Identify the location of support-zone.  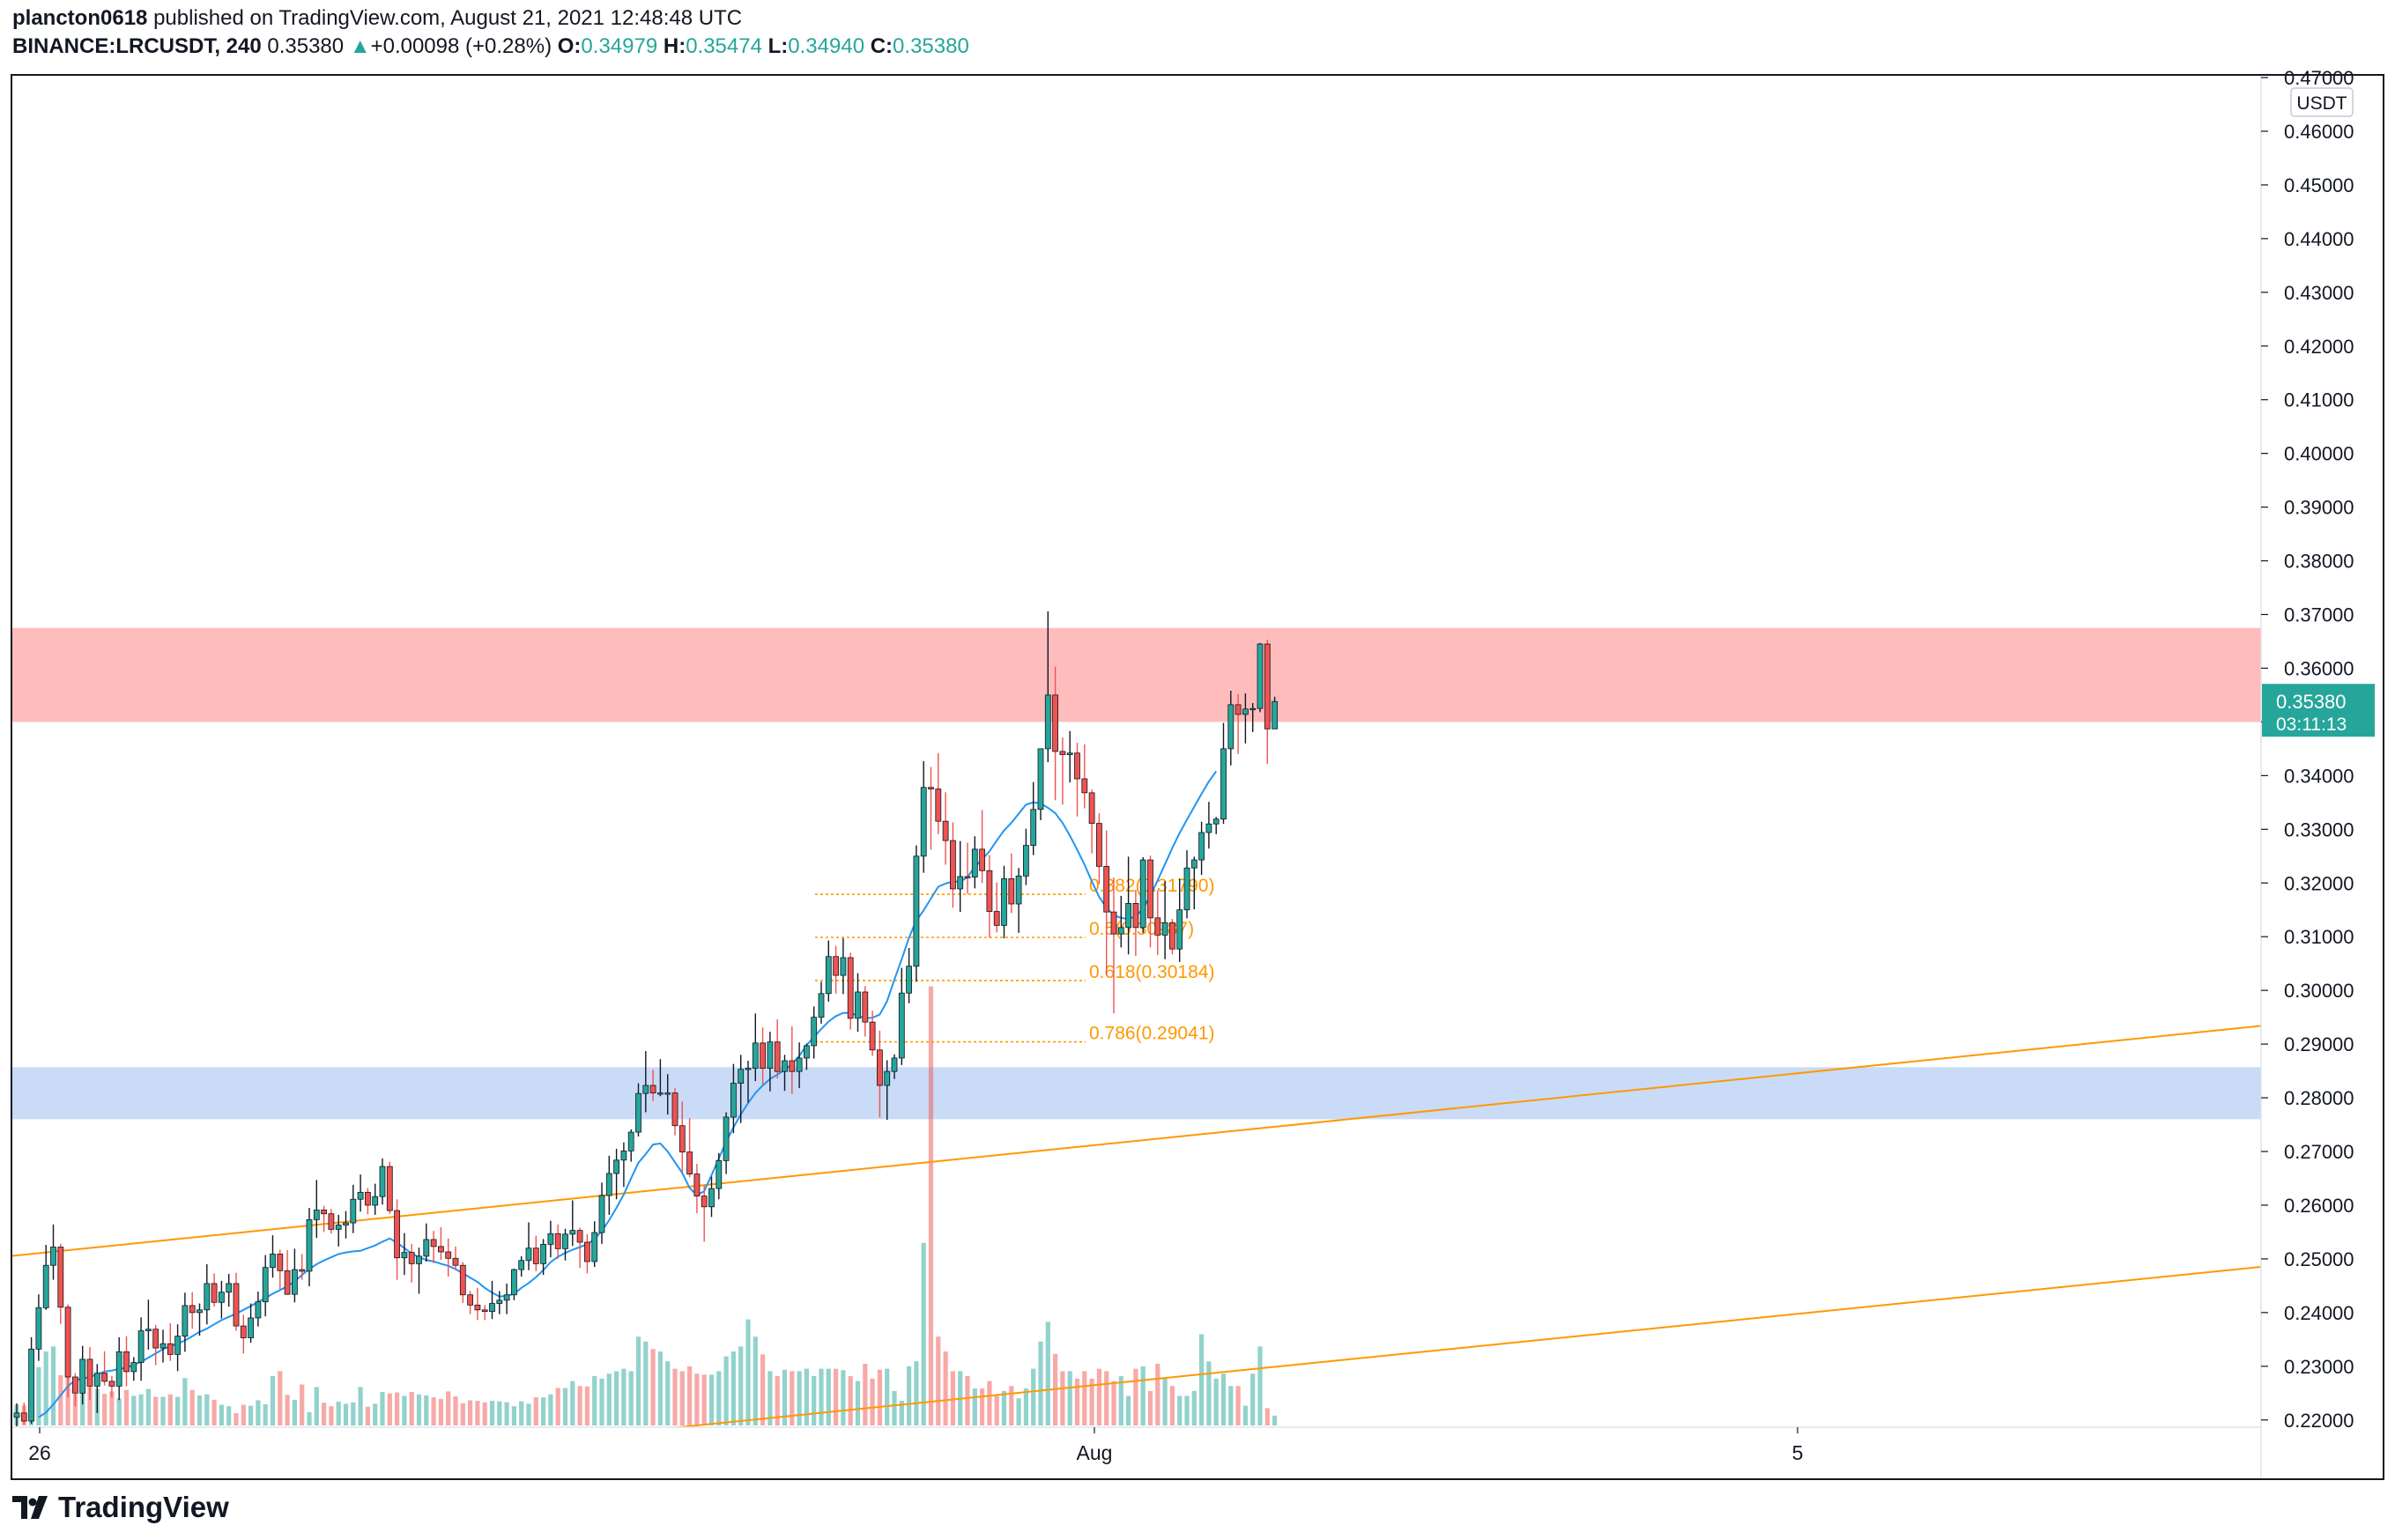
(1136, 1093).